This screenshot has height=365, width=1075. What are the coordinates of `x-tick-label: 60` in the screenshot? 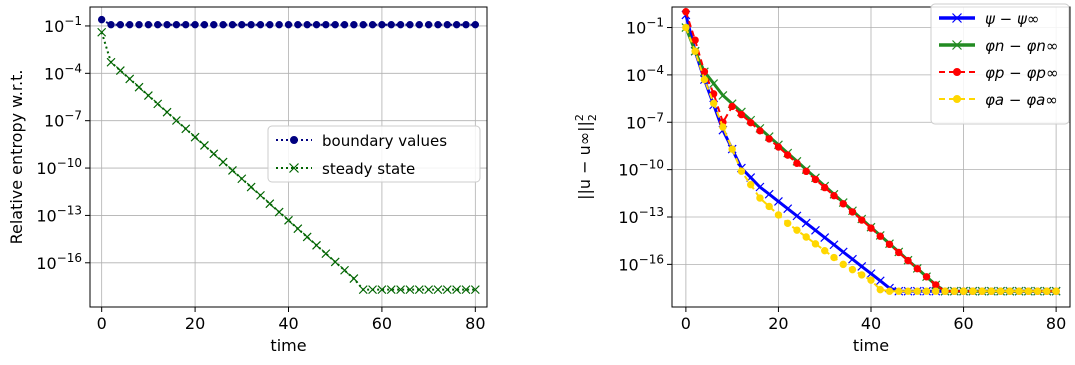 It's located at (382, 323).